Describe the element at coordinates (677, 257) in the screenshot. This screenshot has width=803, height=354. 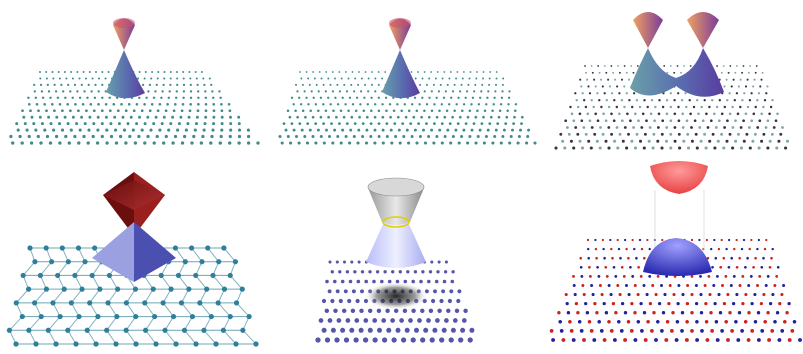
I see `lower-dome` at that location.